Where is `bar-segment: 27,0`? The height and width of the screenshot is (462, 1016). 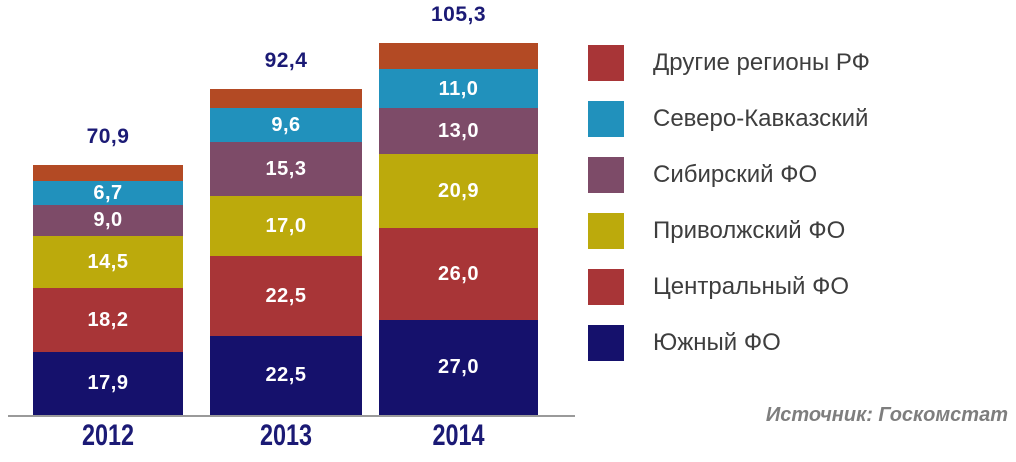
bar-segment: 27,0 is located at coordinates (458, 367).